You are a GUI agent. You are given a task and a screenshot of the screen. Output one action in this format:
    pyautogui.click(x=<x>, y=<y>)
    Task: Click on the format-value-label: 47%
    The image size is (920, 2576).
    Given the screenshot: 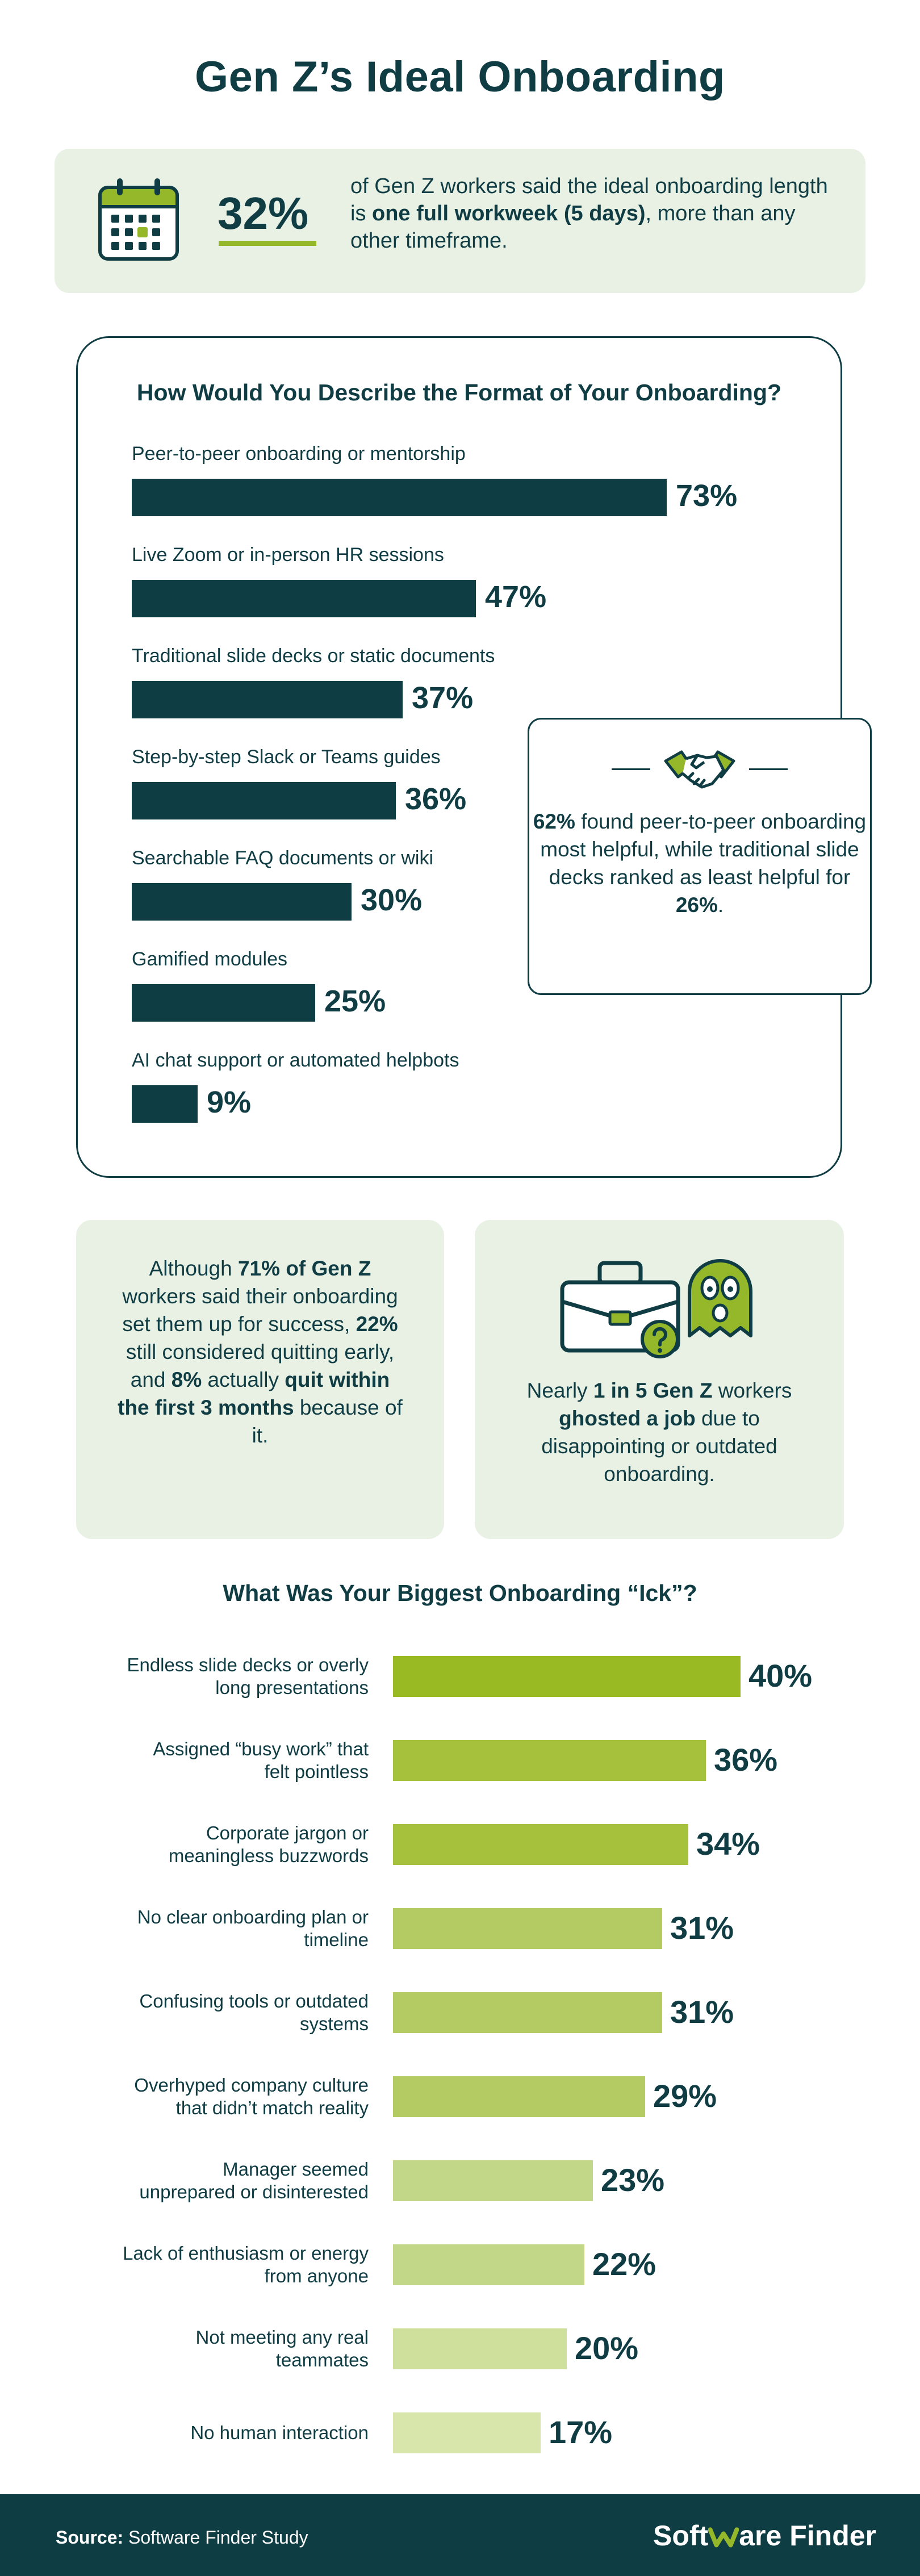 What is the action you would take?
    pyautogui.click(x=516, y=597)
    